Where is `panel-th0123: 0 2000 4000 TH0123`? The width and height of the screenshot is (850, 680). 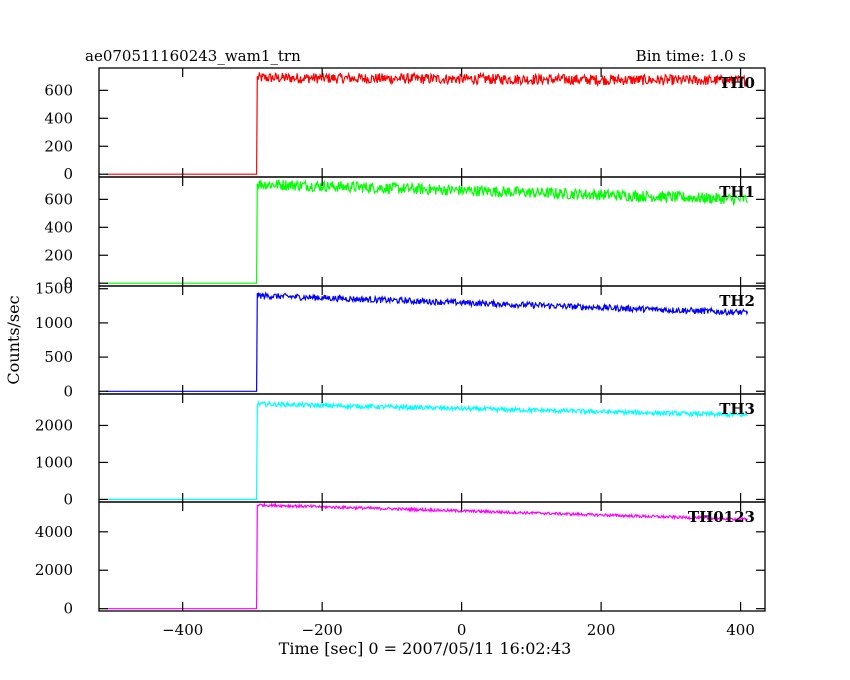
panel-th0123: 0 2000 4000 TH0123 is located at coordinates (400, 559).